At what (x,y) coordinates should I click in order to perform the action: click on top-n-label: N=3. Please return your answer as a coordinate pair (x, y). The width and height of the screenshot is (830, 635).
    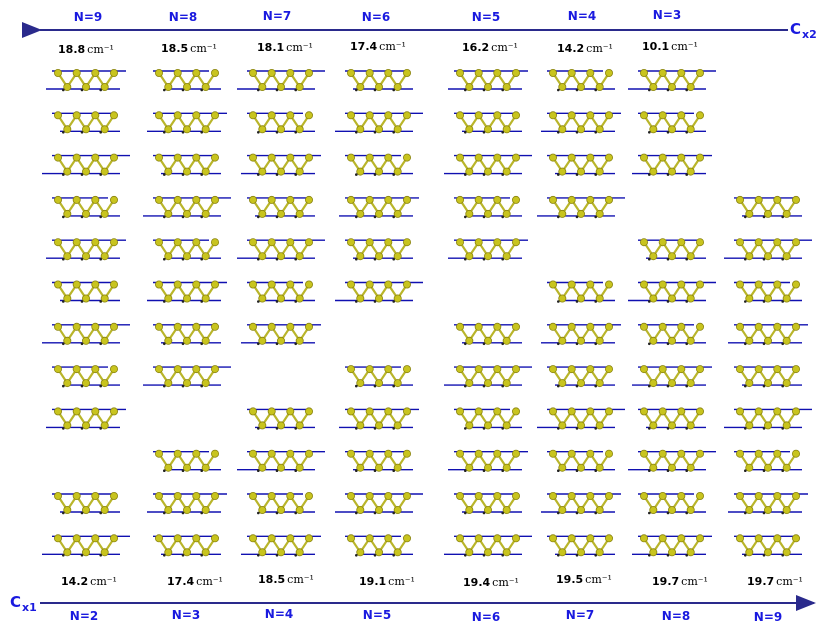
    Looking at the image, I should click on (667, 15).